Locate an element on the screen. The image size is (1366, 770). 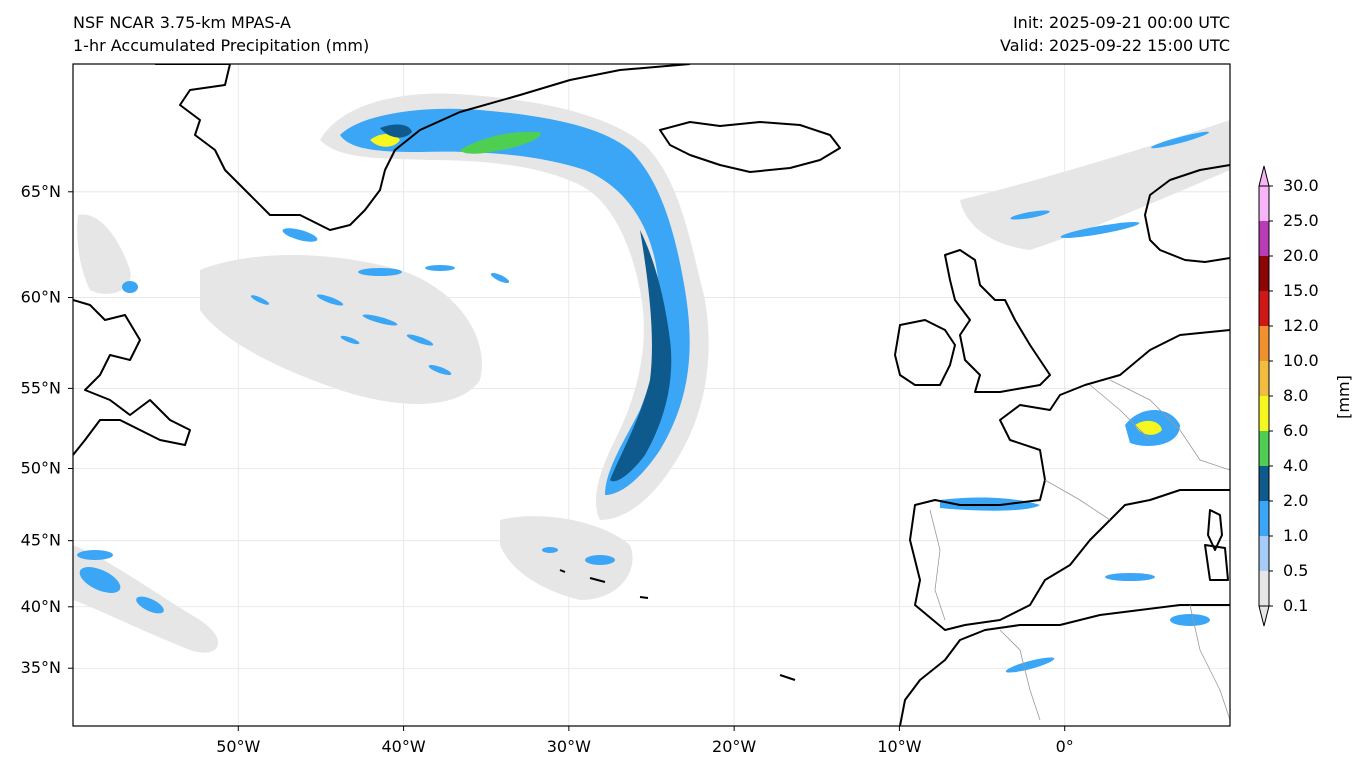
latitude-axis: 65°N 60°N 55°N 50°N 45°N 40°N 35°N is located at coordinates (47, 429).